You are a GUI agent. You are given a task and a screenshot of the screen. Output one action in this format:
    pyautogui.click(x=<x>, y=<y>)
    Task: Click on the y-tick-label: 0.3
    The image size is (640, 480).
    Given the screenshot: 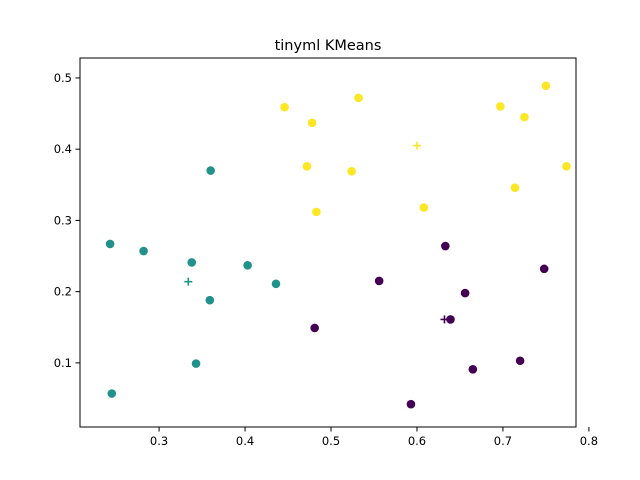 What is the action you would take?
    pyautogui.click(x=63, y=220)
    